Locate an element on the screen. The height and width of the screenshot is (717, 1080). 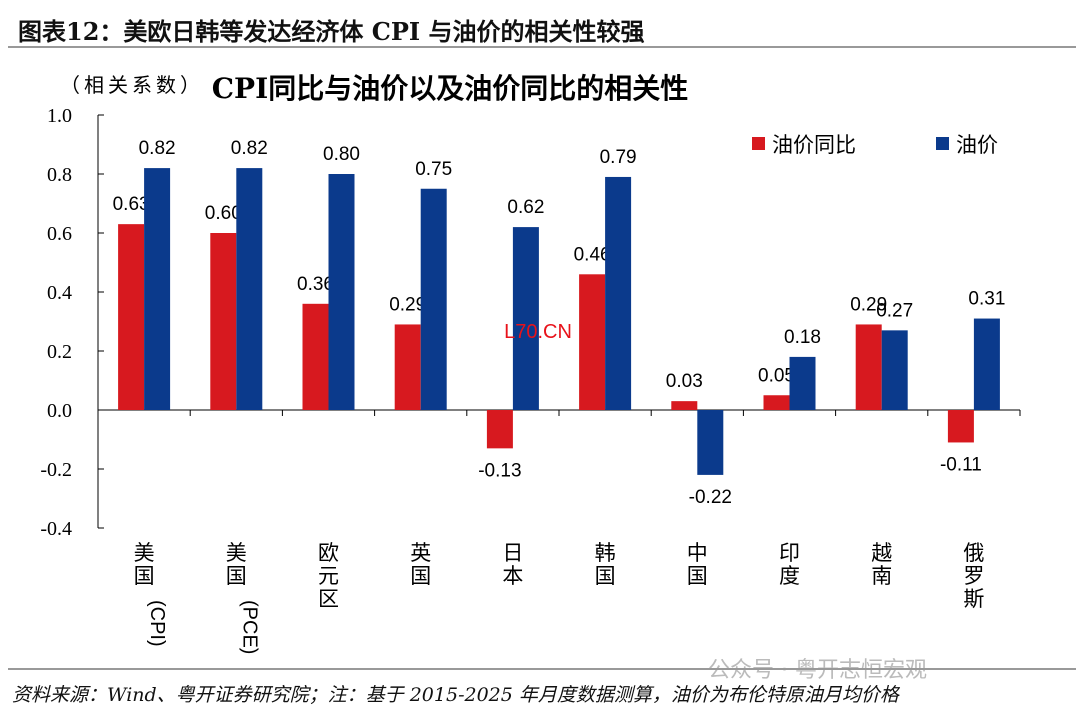
chart-title: CPI同比与油价以及油价同比的相关性 is located at coordinates (450, 88).